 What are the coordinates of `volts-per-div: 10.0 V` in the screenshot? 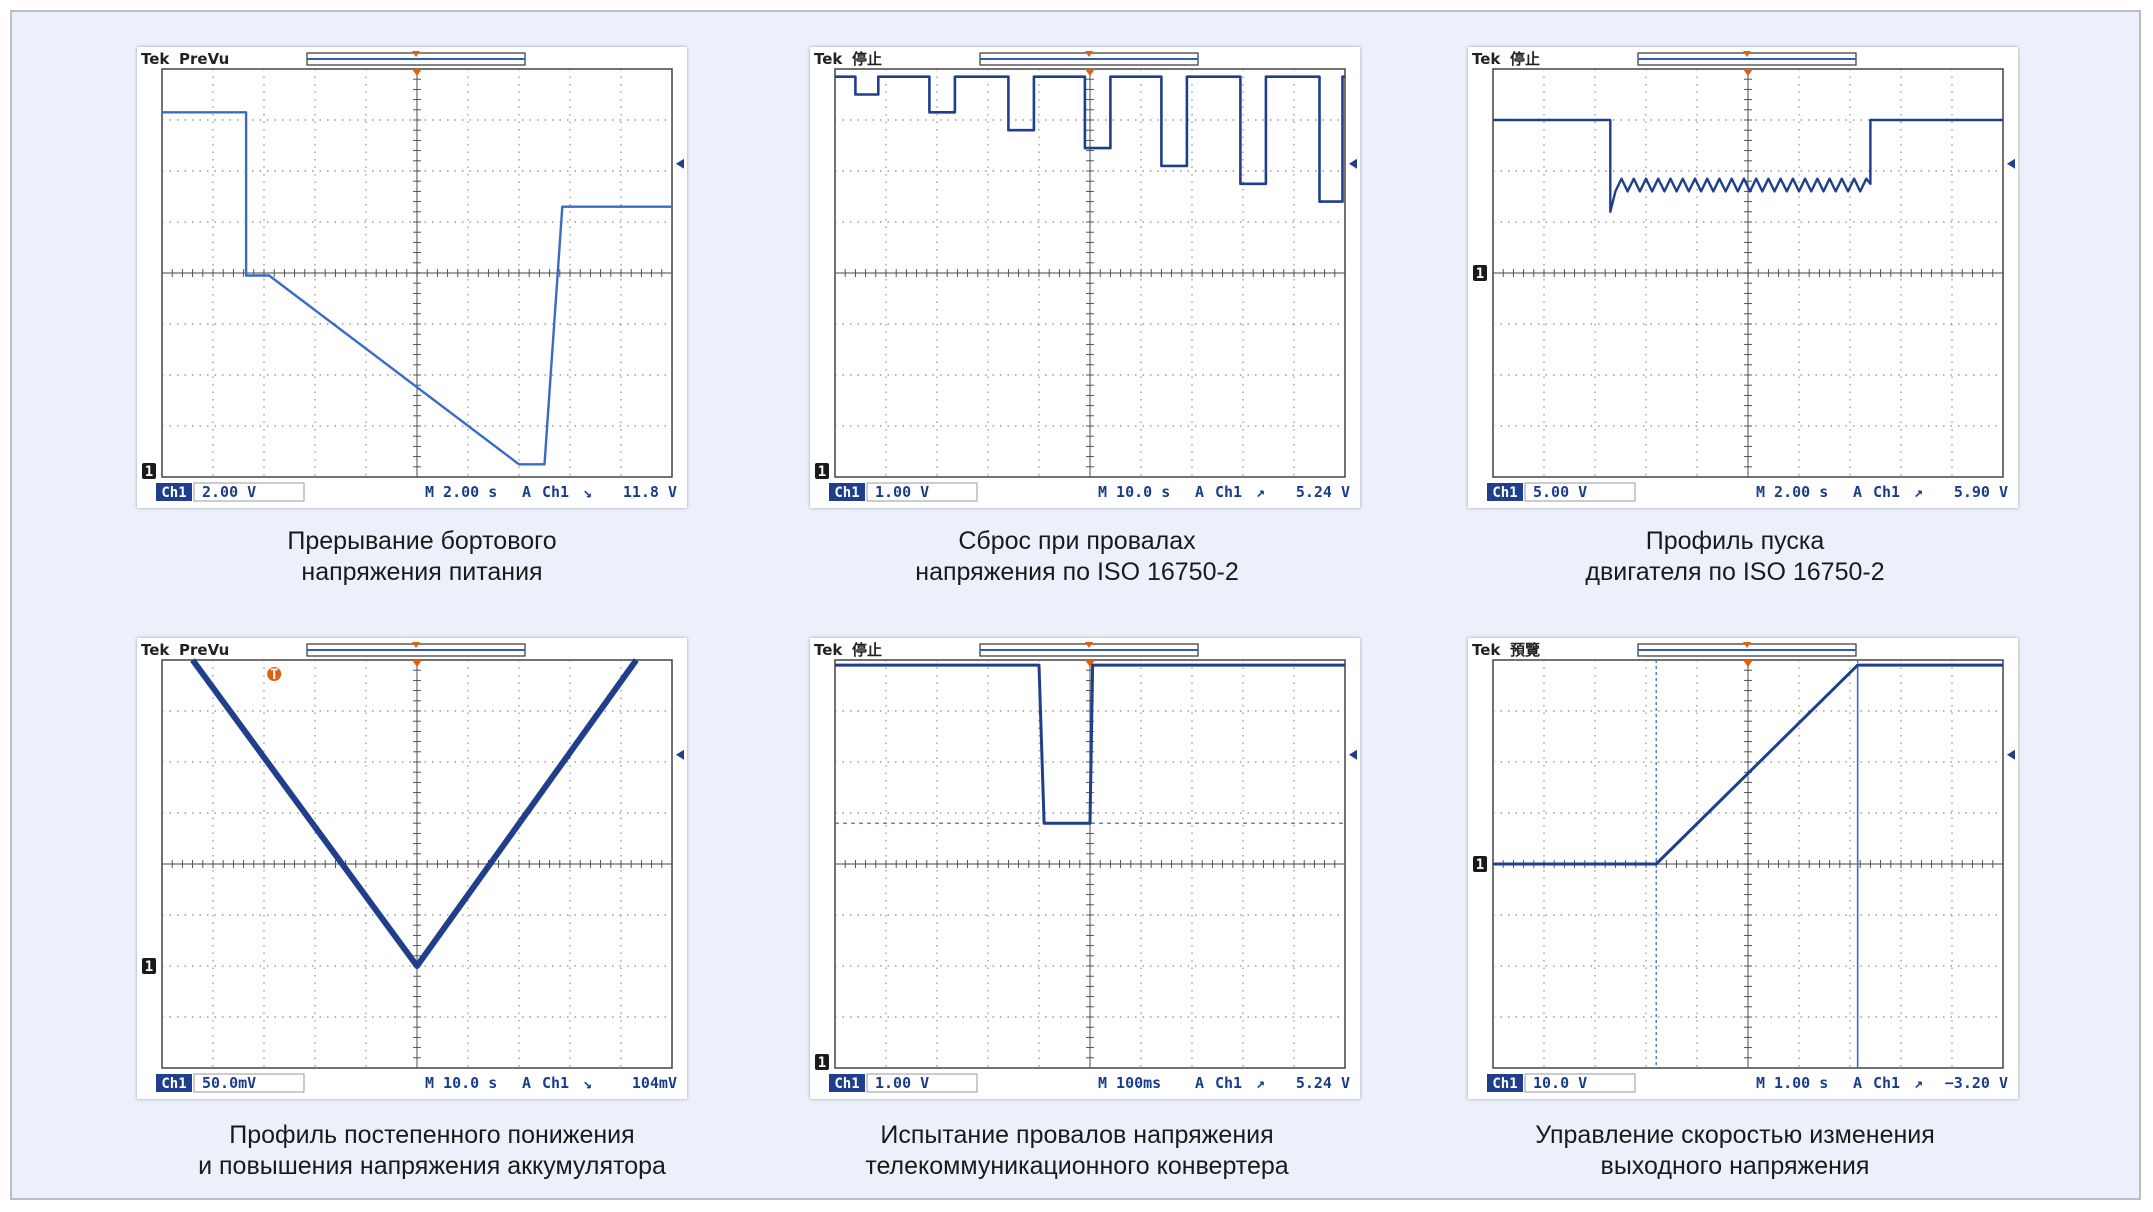 It's located at (1560, 1083).